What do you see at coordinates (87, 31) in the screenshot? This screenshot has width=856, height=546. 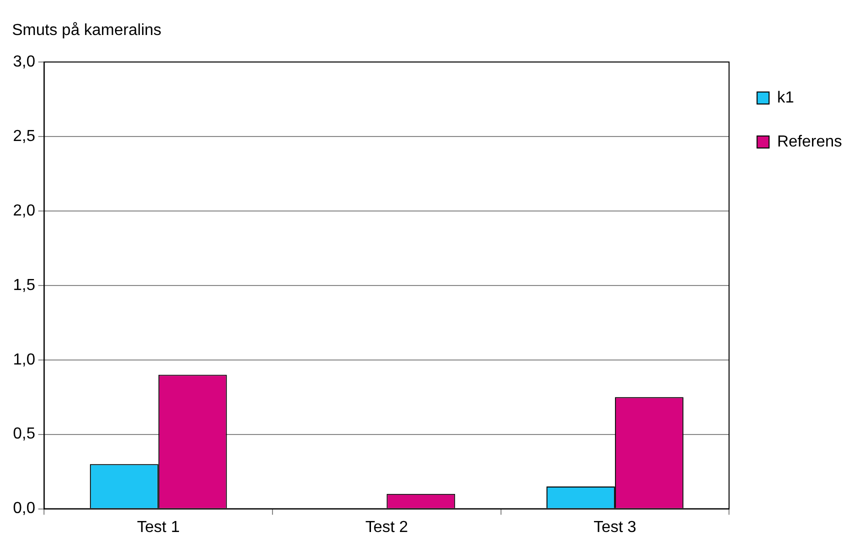 I see `chart-title: Smuts på kameralins` at bounding box center [87, 31].